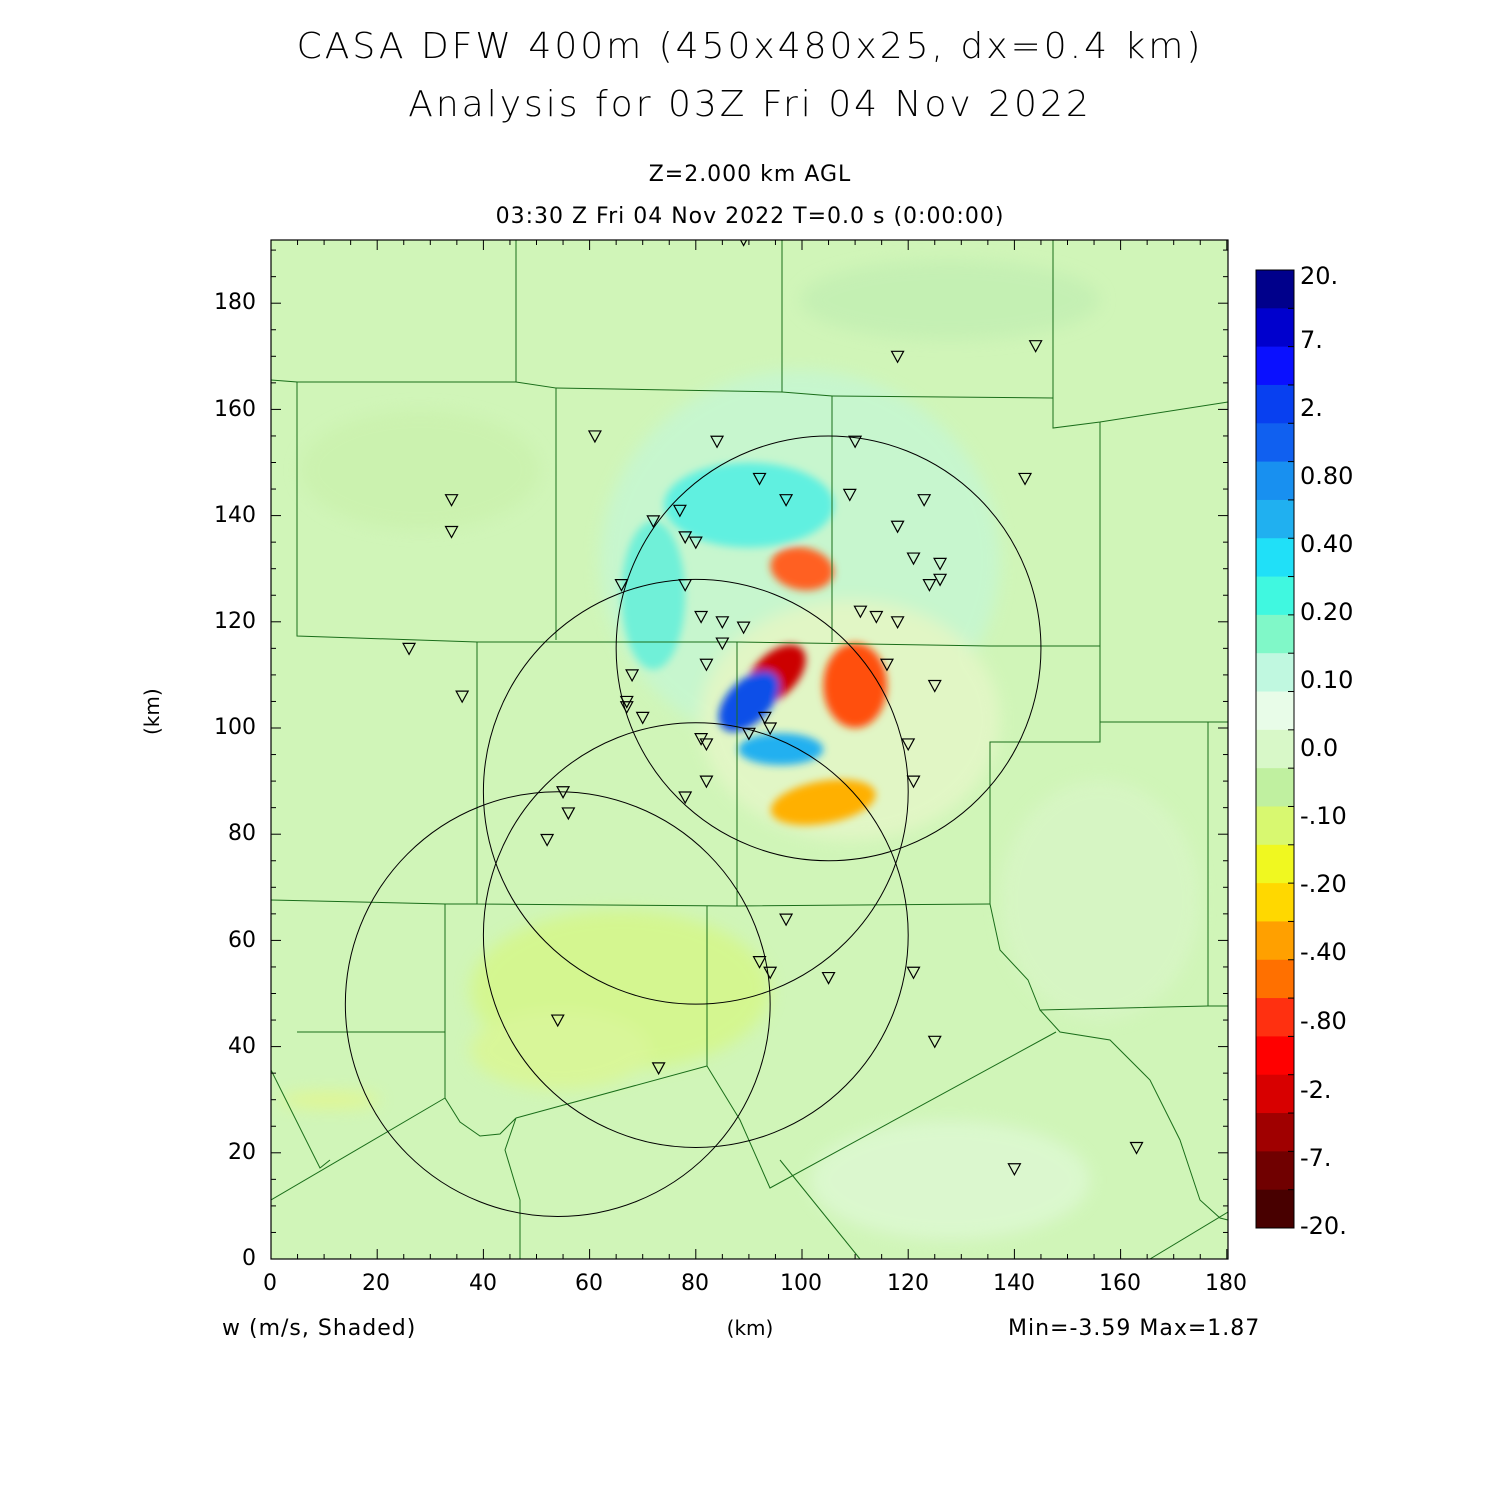 The width and height of the screenshot is (1500, 1500). I want to click on colorbar-label: 0.20, so click(1327, 612).